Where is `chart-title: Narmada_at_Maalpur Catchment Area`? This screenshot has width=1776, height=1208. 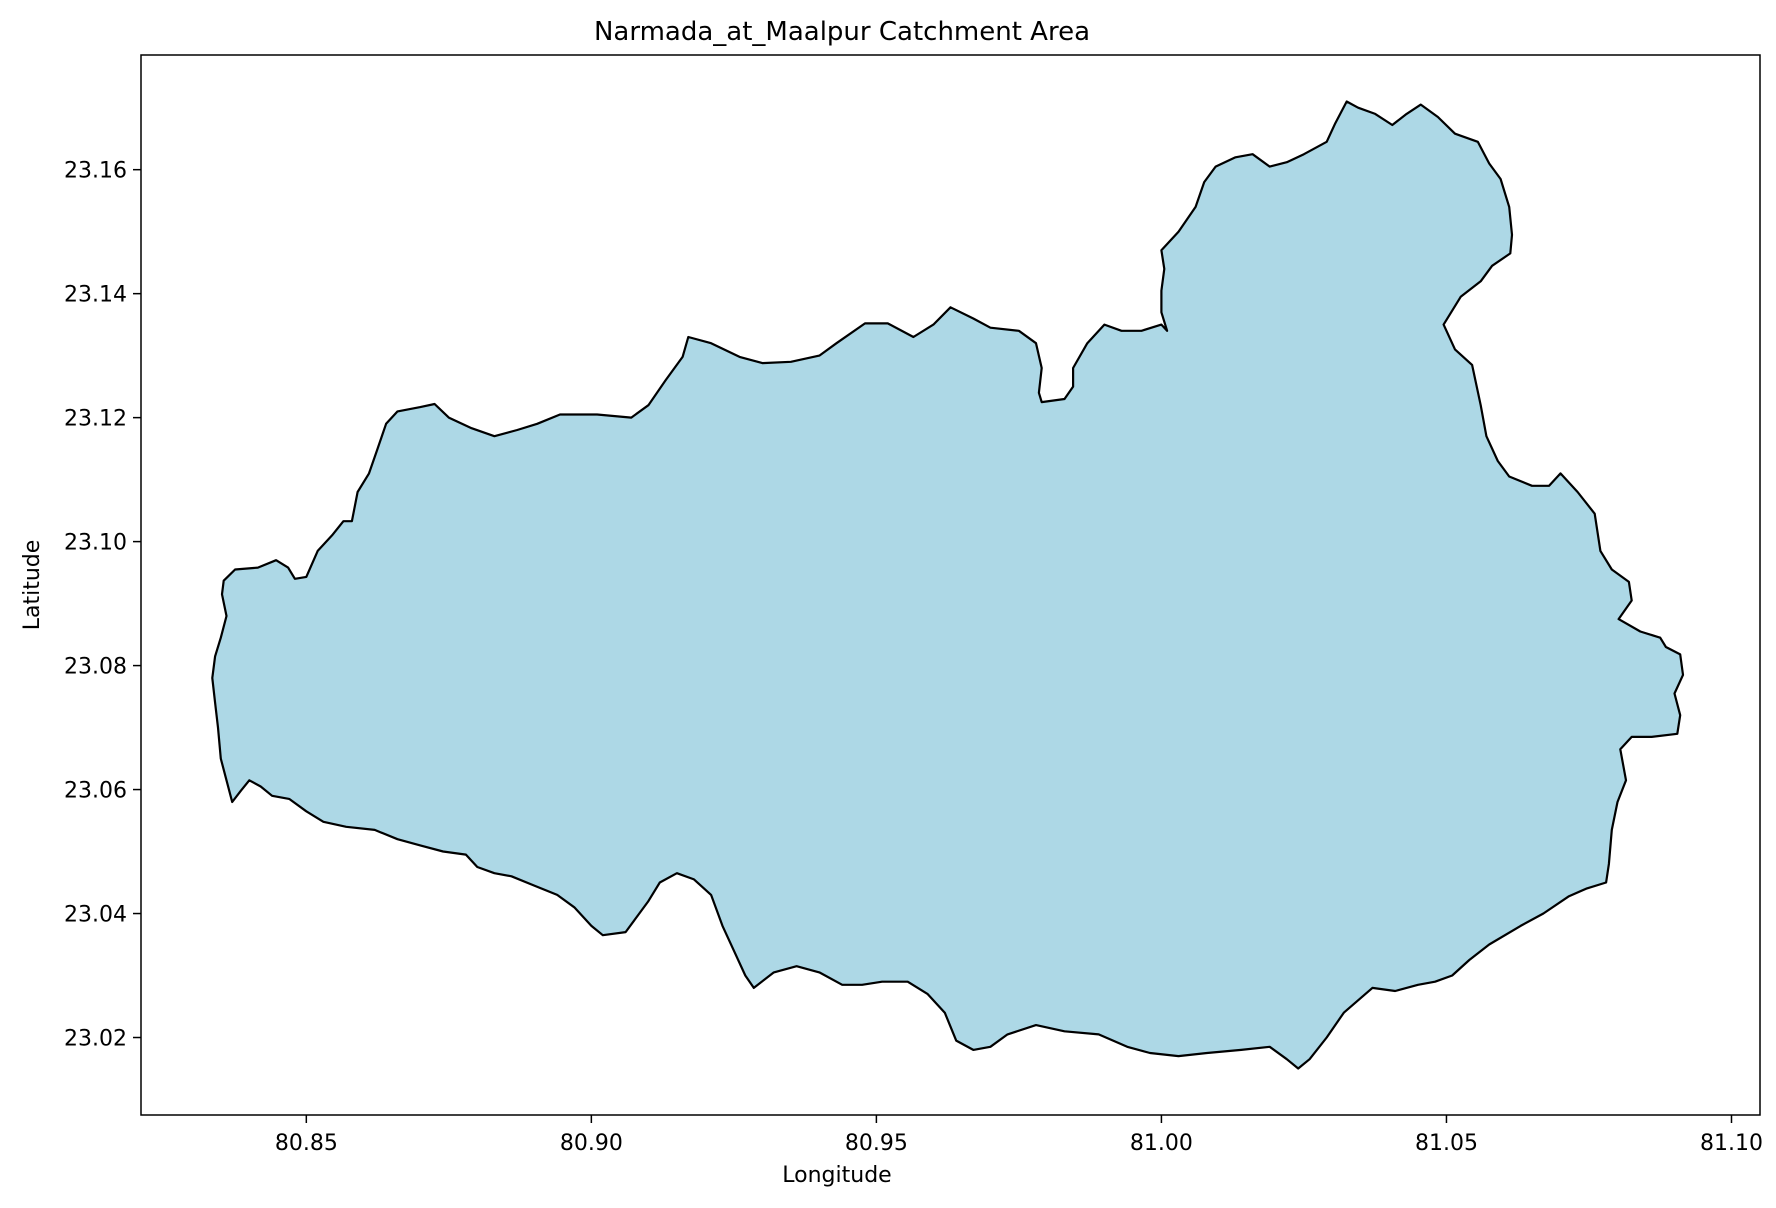
chart-title: Narmada_at_Maalpur Catchment Area is located at coordinates (842, 32).